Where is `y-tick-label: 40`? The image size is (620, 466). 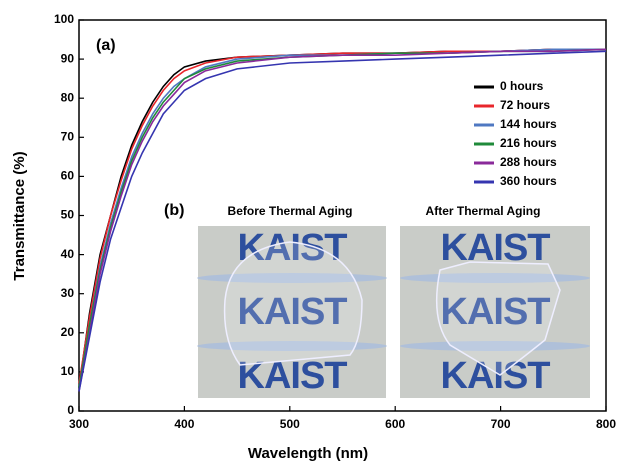
y-tick-label: 40 is located at coordinates (68, 254).